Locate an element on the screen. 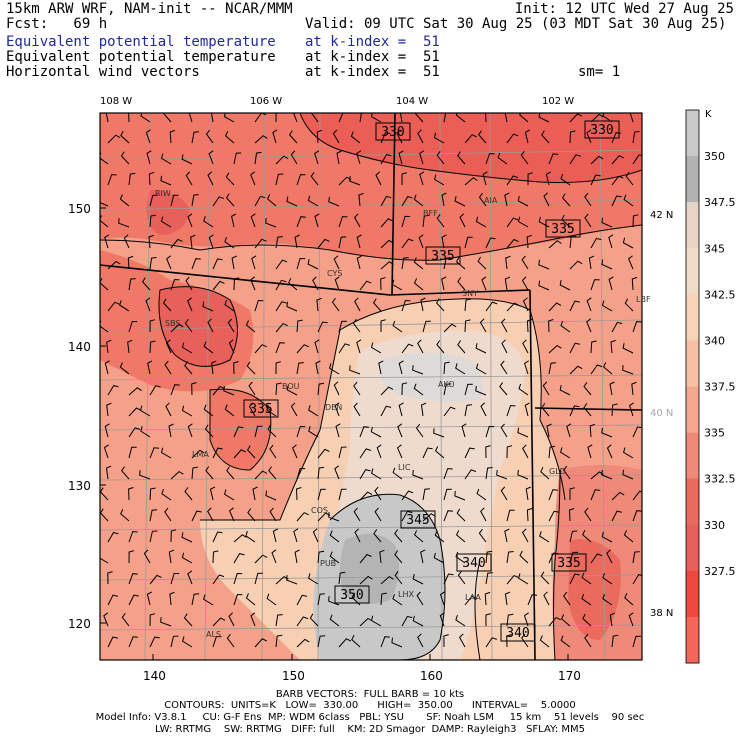  field-level-1: at k-index = 51 is located at coordinates (372, 42).